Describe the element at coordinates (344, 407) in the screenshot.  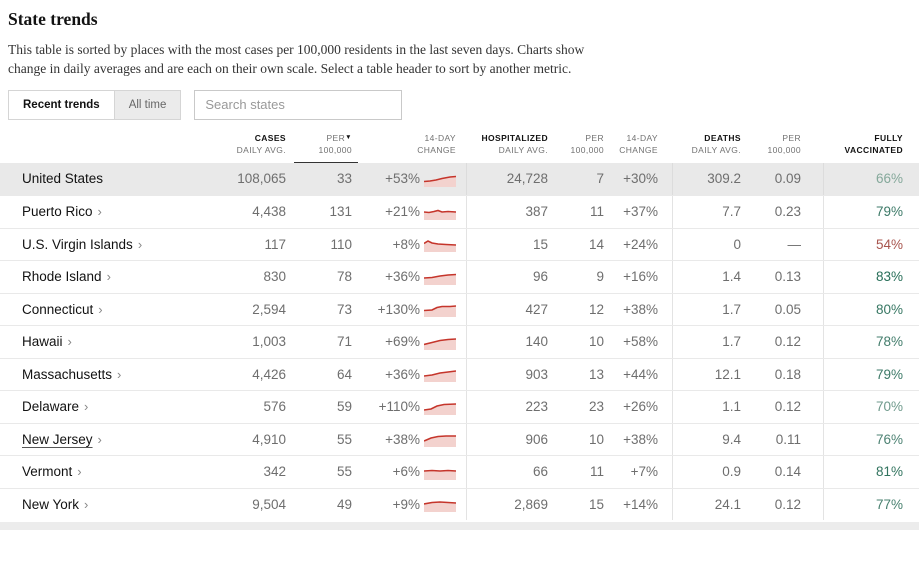
I see `cases-per-100k: 59` at that location.